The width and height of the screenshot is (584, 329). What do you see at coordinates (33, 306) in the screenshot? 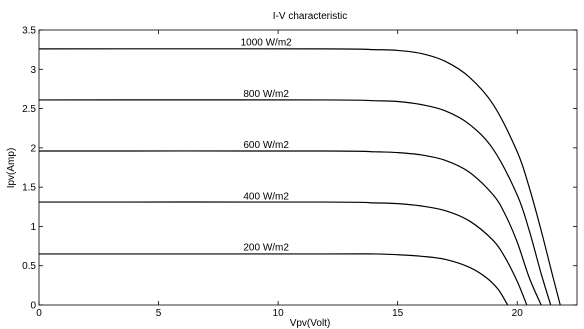
I see `y-tick-label: 0` at bounding box center [33, 306].